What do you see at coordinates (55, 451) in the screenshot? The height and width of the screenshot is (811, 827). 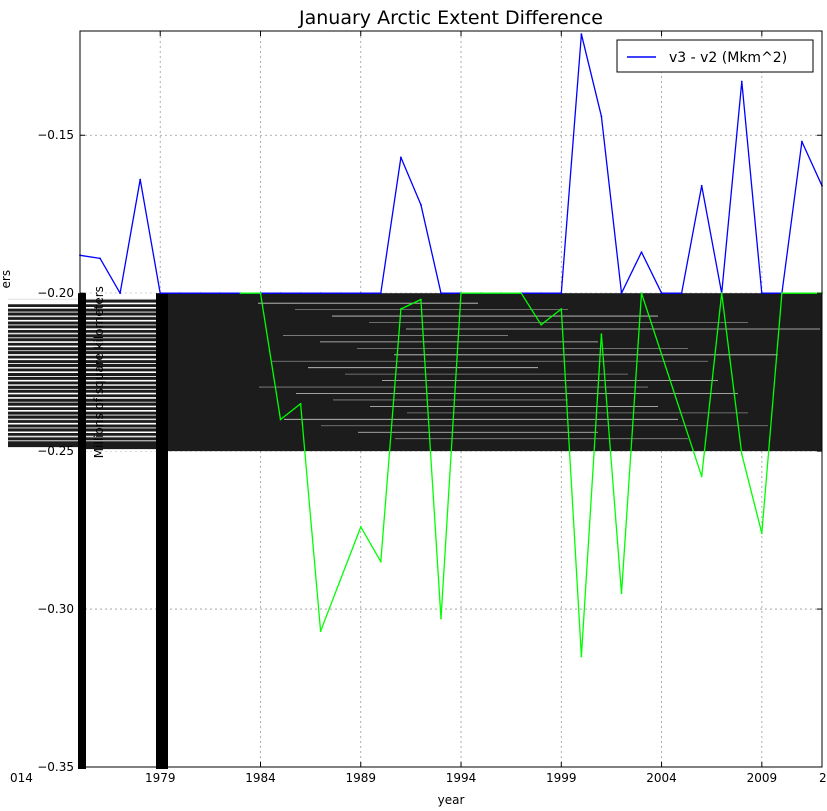 I see `y-tick-label: −0.25` at bounding box center [55, 451].